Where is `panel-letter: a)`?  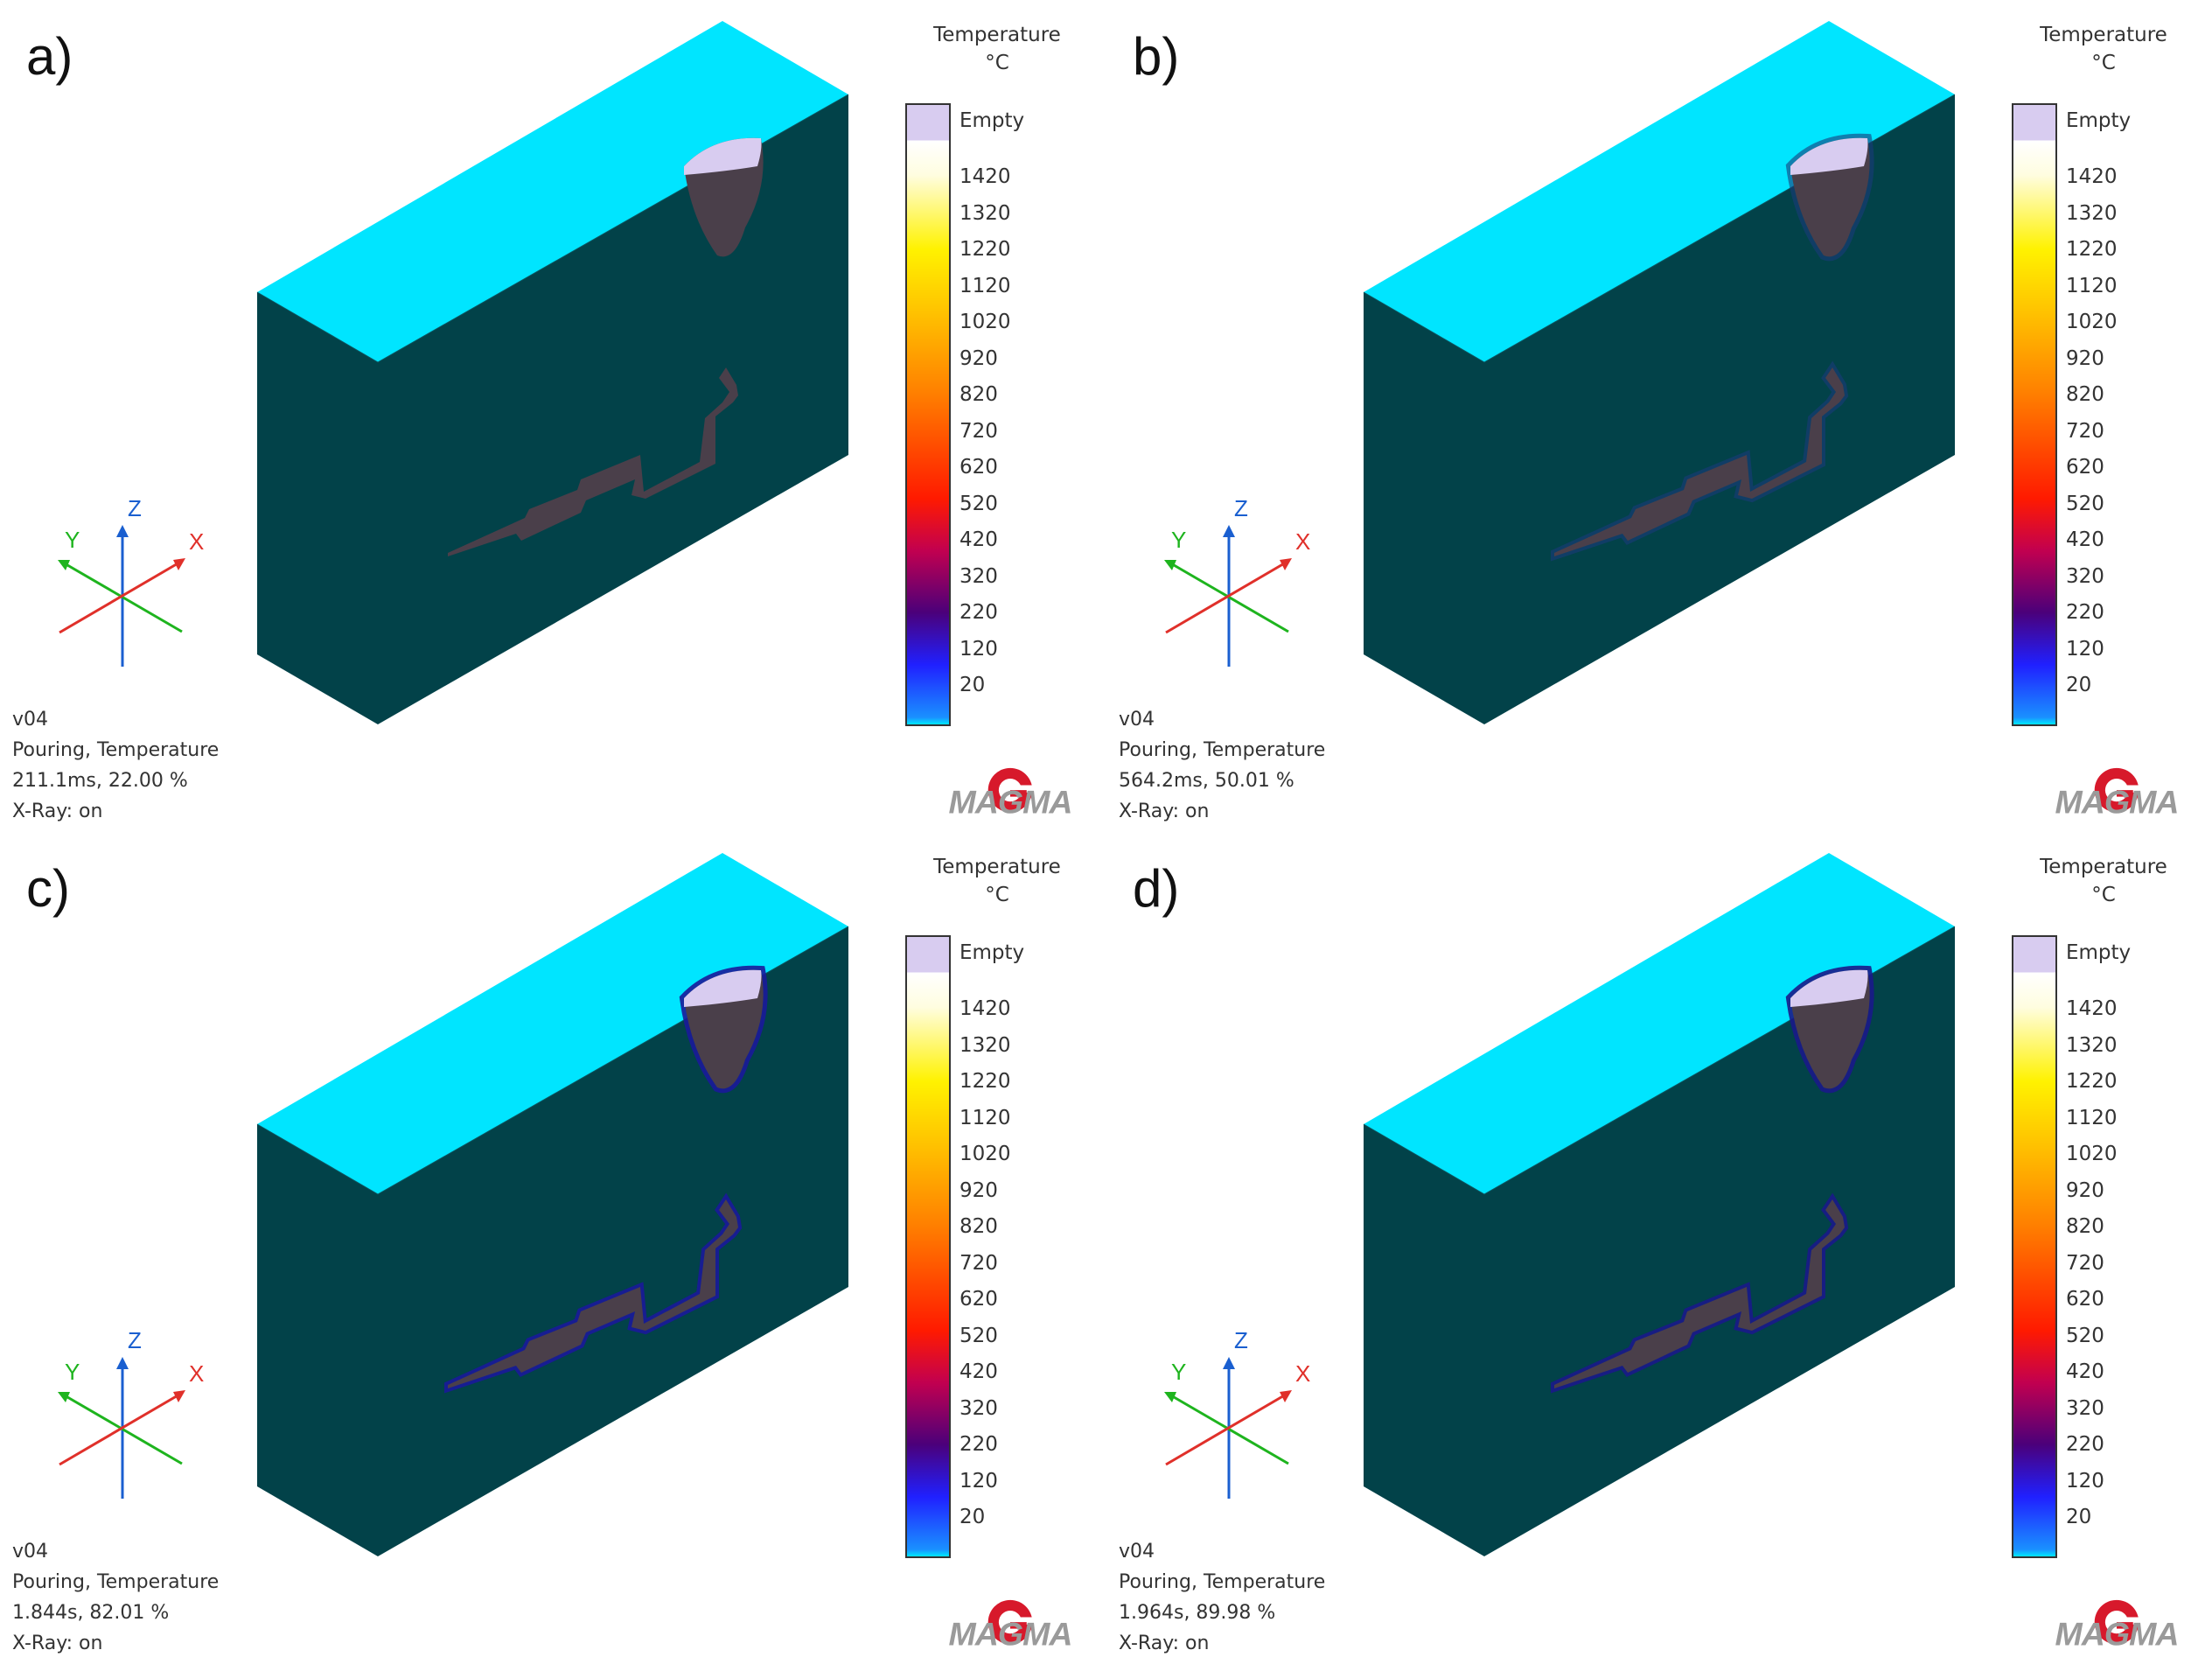 panel-letter: a) is located at coordinates (49, 56).